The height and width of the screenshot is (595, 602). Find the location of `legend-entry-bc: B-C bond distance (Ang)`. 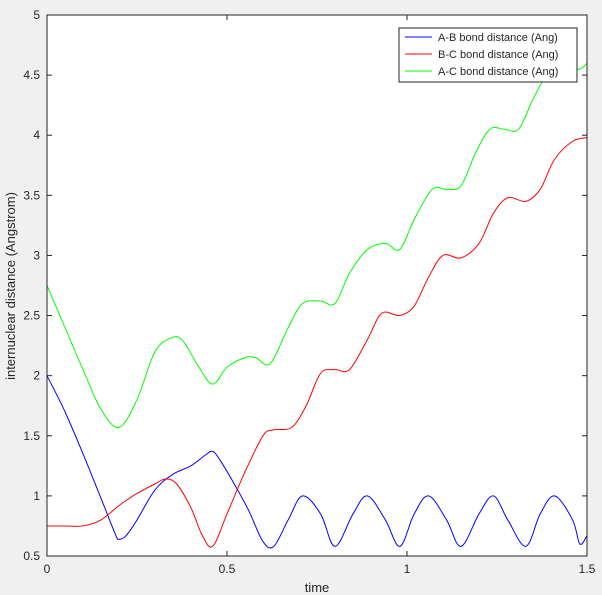

legend-entry-bc: B-C bond distance (Ang) is located at coordinates (498, 55).